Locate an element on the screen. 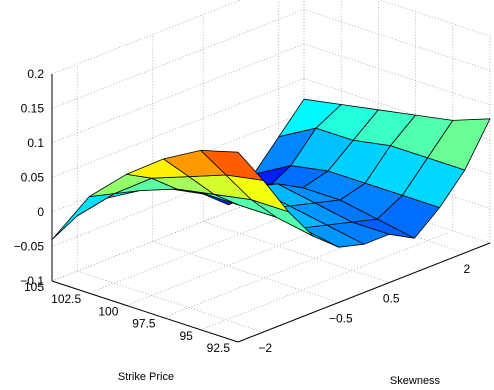 The image size is (494, 390). y-tick-label: 105 is located at coordinates (34, 287).